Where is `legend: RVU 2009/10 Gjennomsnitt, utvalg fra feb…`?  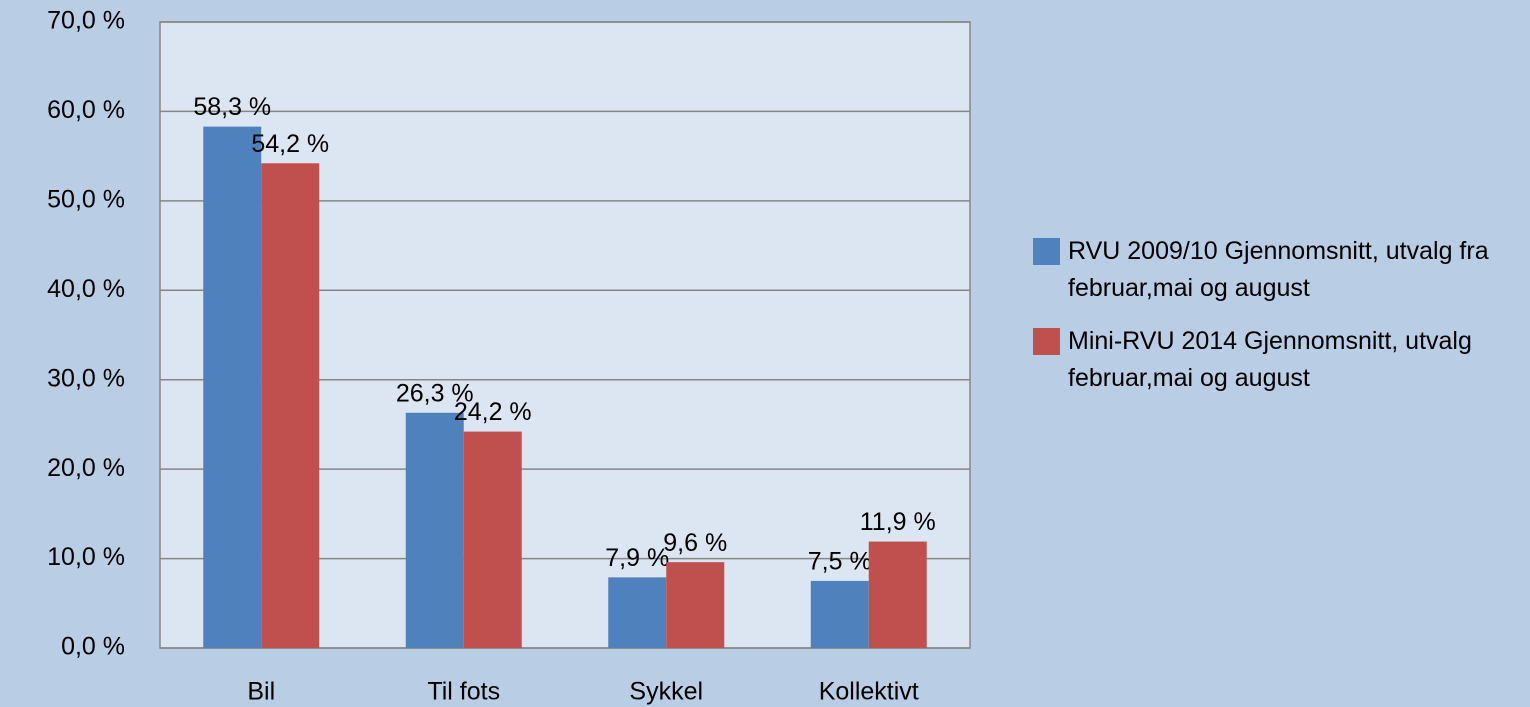 legend: RVU 2009/10 Gjennomsnitt, utvalg fra feb… is located at coordinates (1278, 323).